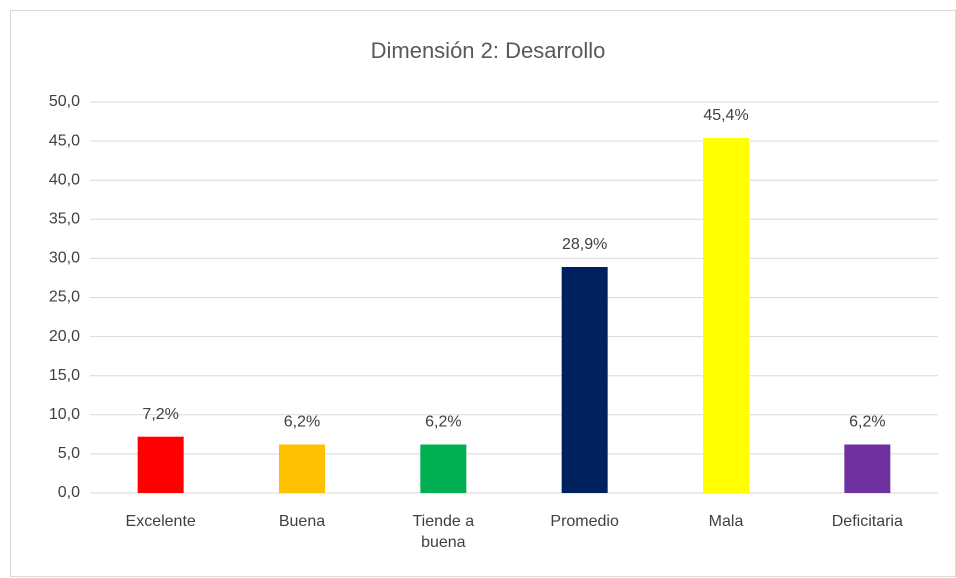 This screenshot has height=578, width=956. I want to click on chart-title: Dimensión 2: Desarrollo, so click(488, 50).